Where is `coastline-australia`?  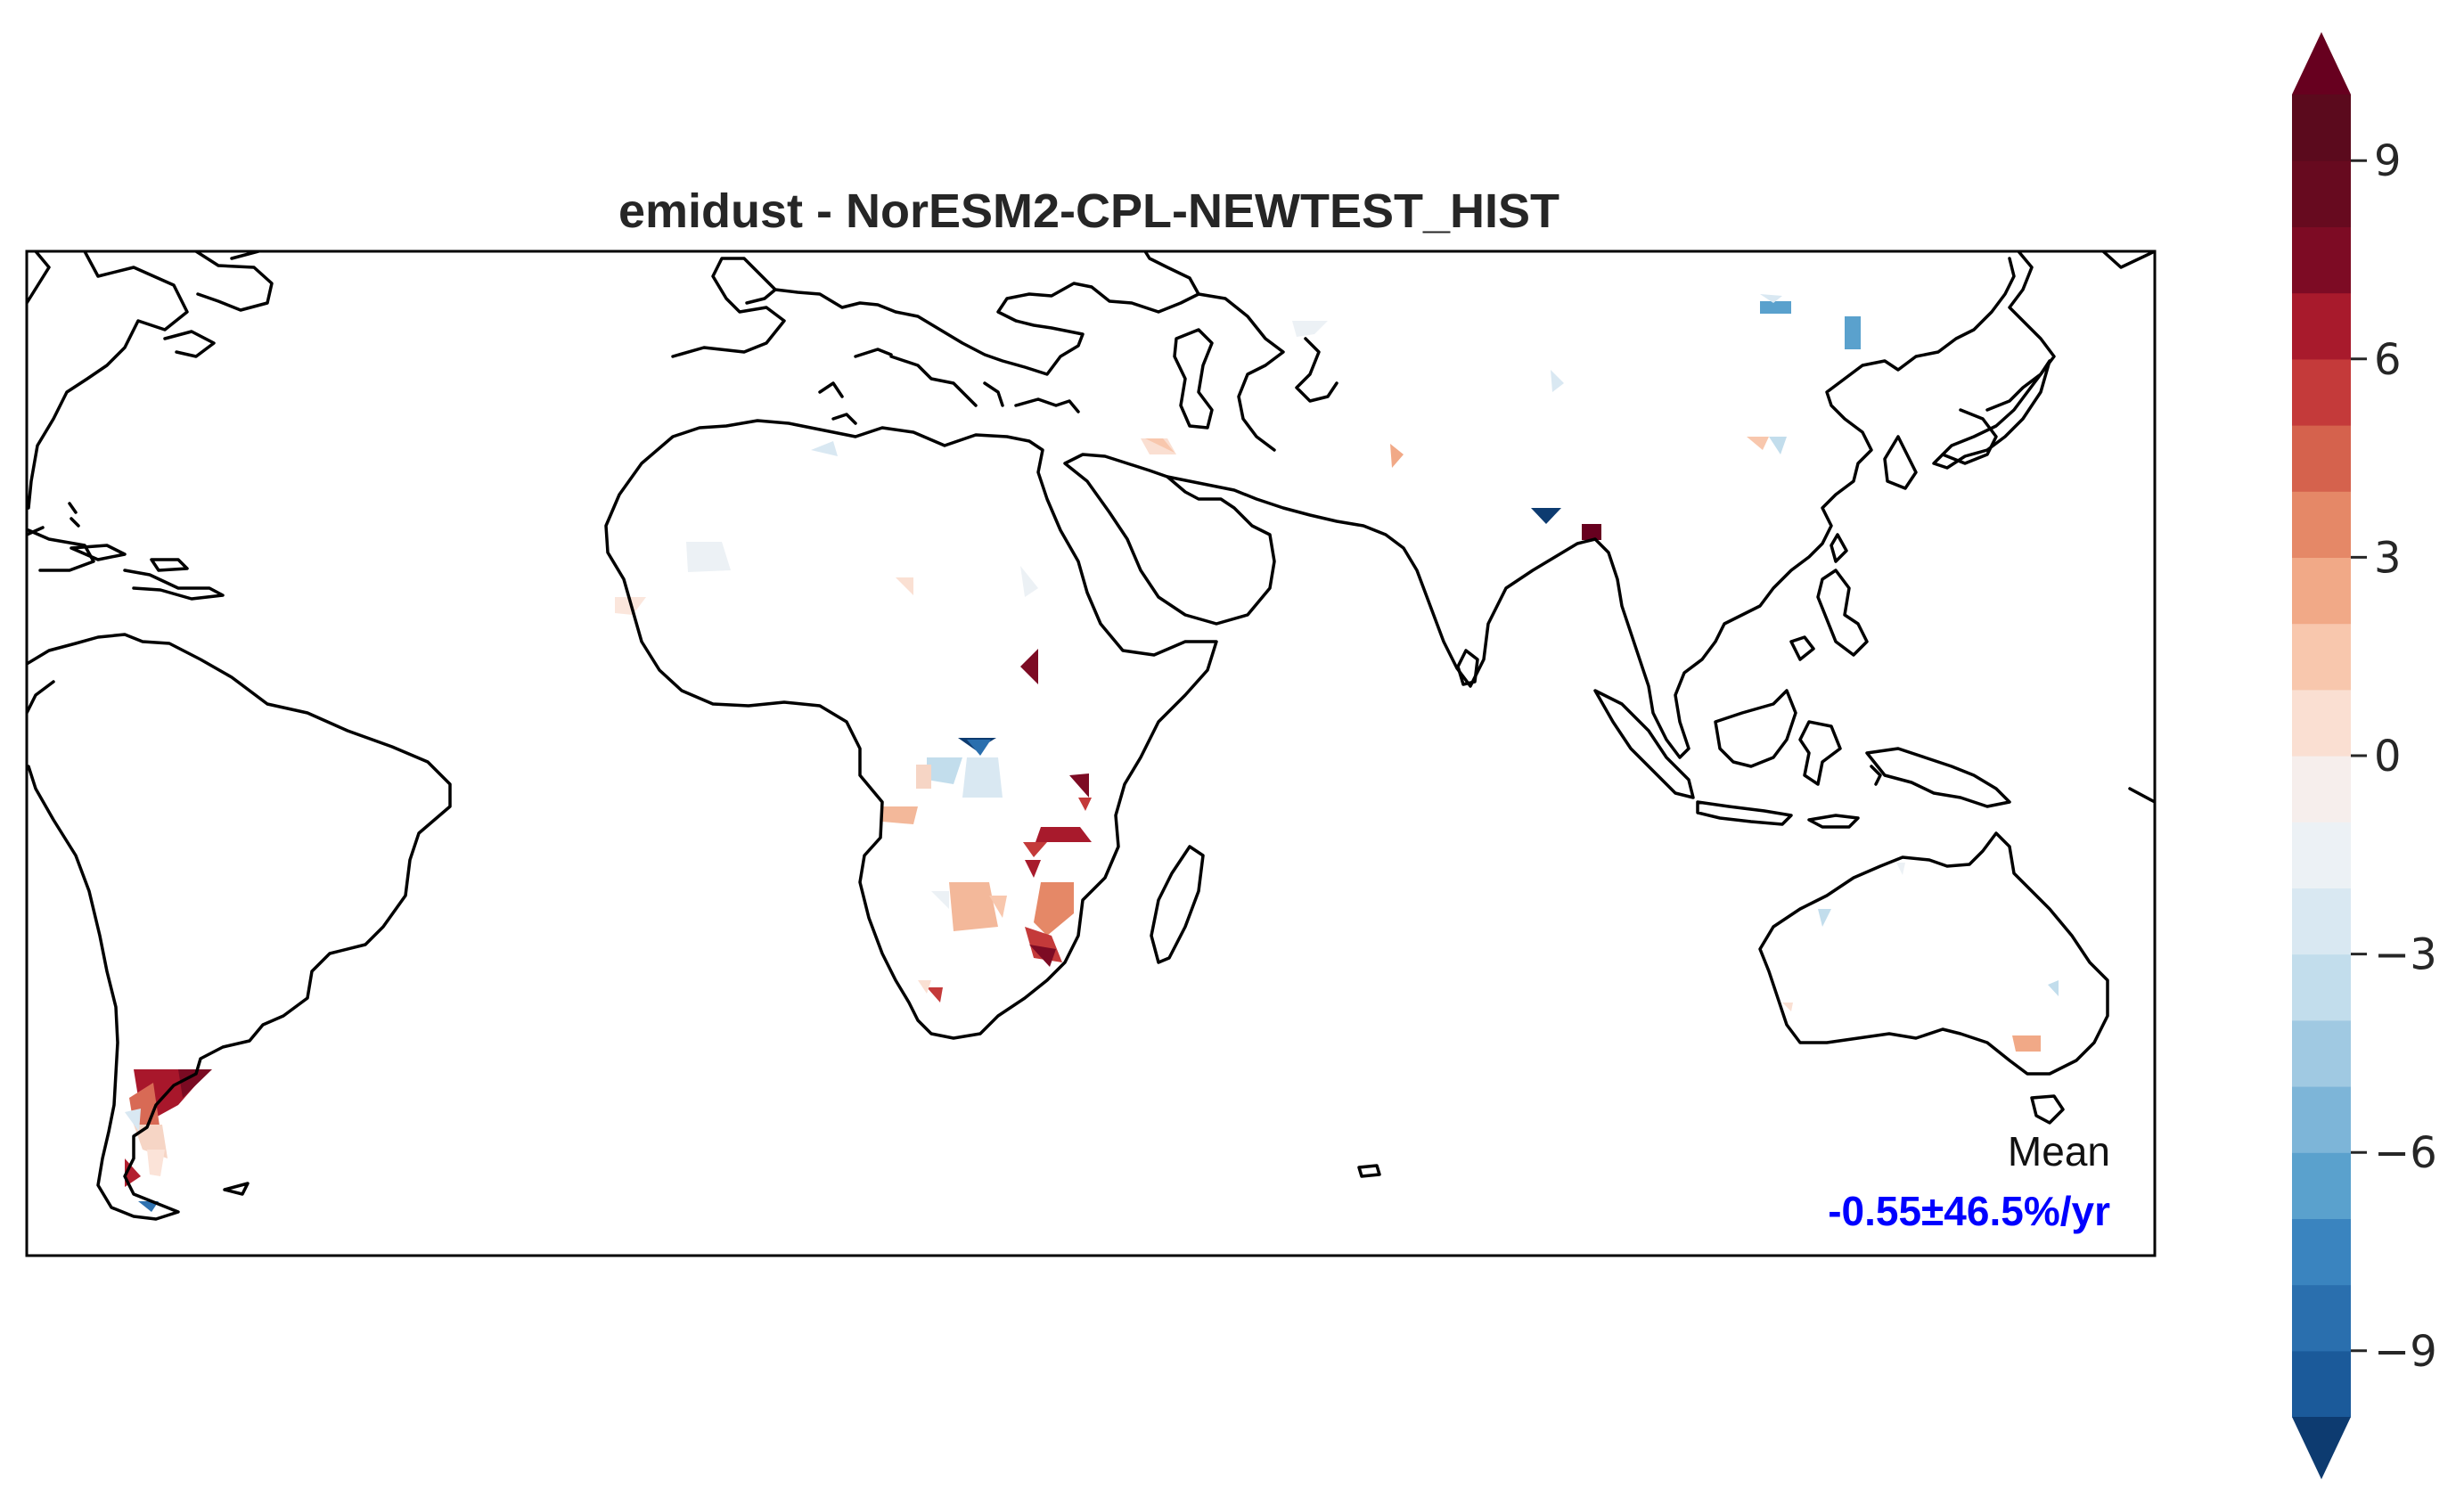 coastline-australia is located at coordinates (1933, 953).